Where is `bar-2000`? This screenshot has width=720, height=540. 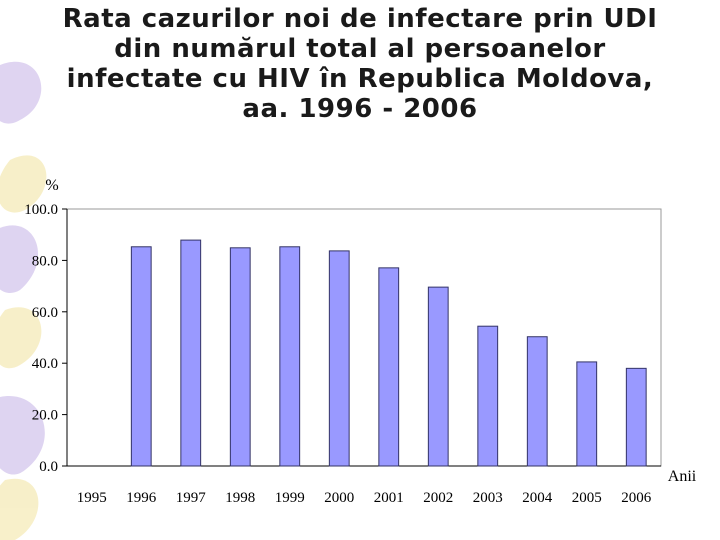
bar-2000 is located at coordinates (339, 358).